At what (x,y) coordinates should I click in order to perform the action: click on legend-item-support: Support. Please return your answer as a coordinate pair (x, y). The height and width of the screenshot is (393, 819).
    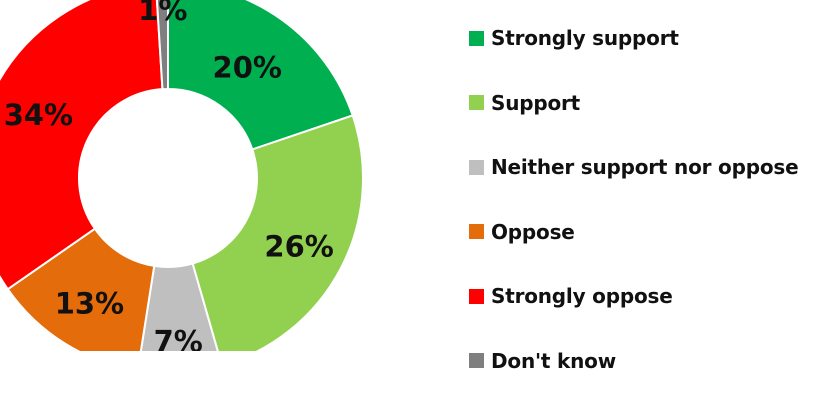
    Looking at the image, I should click on (633, 103).